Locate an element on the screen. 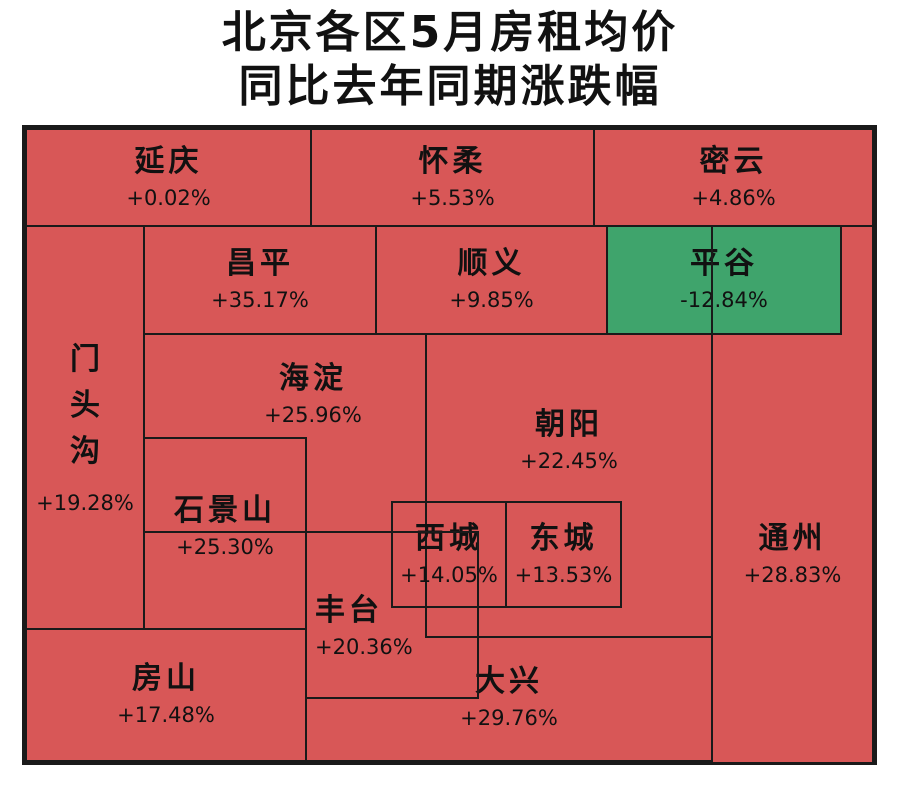 This screenshot has width=900, height=788. region-name: 海淀 is located at coordinates (313, 378).